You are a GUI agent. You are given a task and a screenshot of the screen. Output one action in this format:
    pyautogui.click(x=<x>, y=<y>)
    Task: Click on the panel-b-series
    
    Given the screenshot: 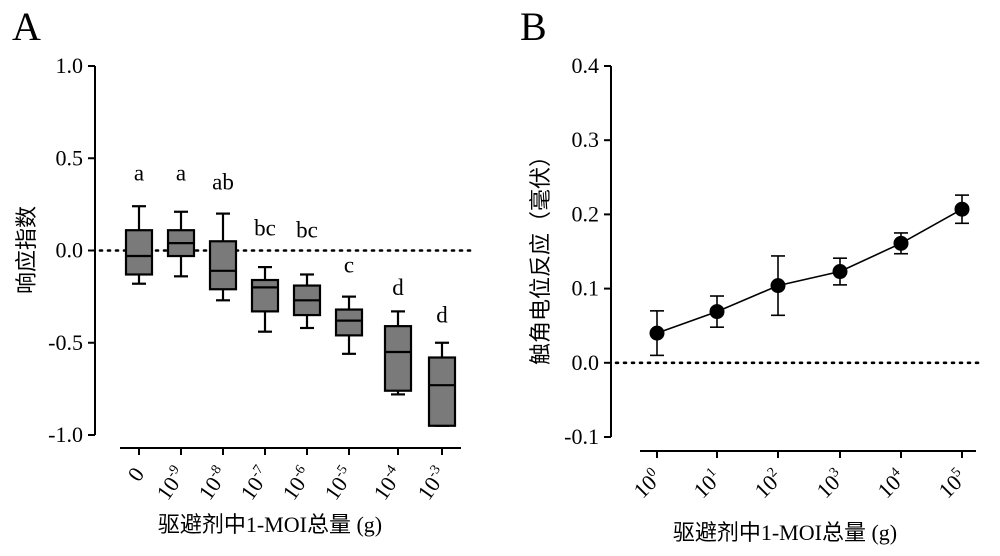 What is the action you would take?
    pyautogui.click(x=809, y=275)
    